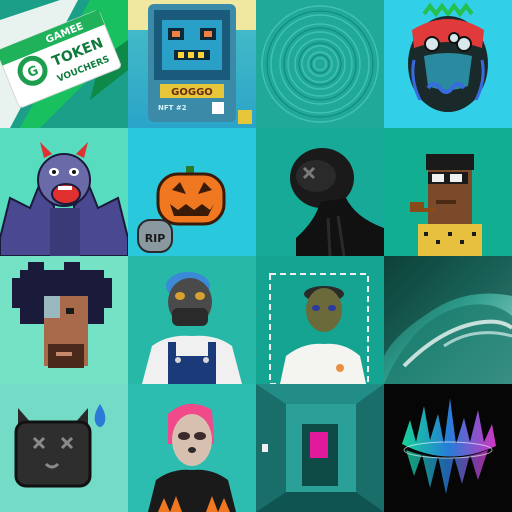 The image size is (512, 512). I want to click on masked-overalls-art, so click(192, 328).